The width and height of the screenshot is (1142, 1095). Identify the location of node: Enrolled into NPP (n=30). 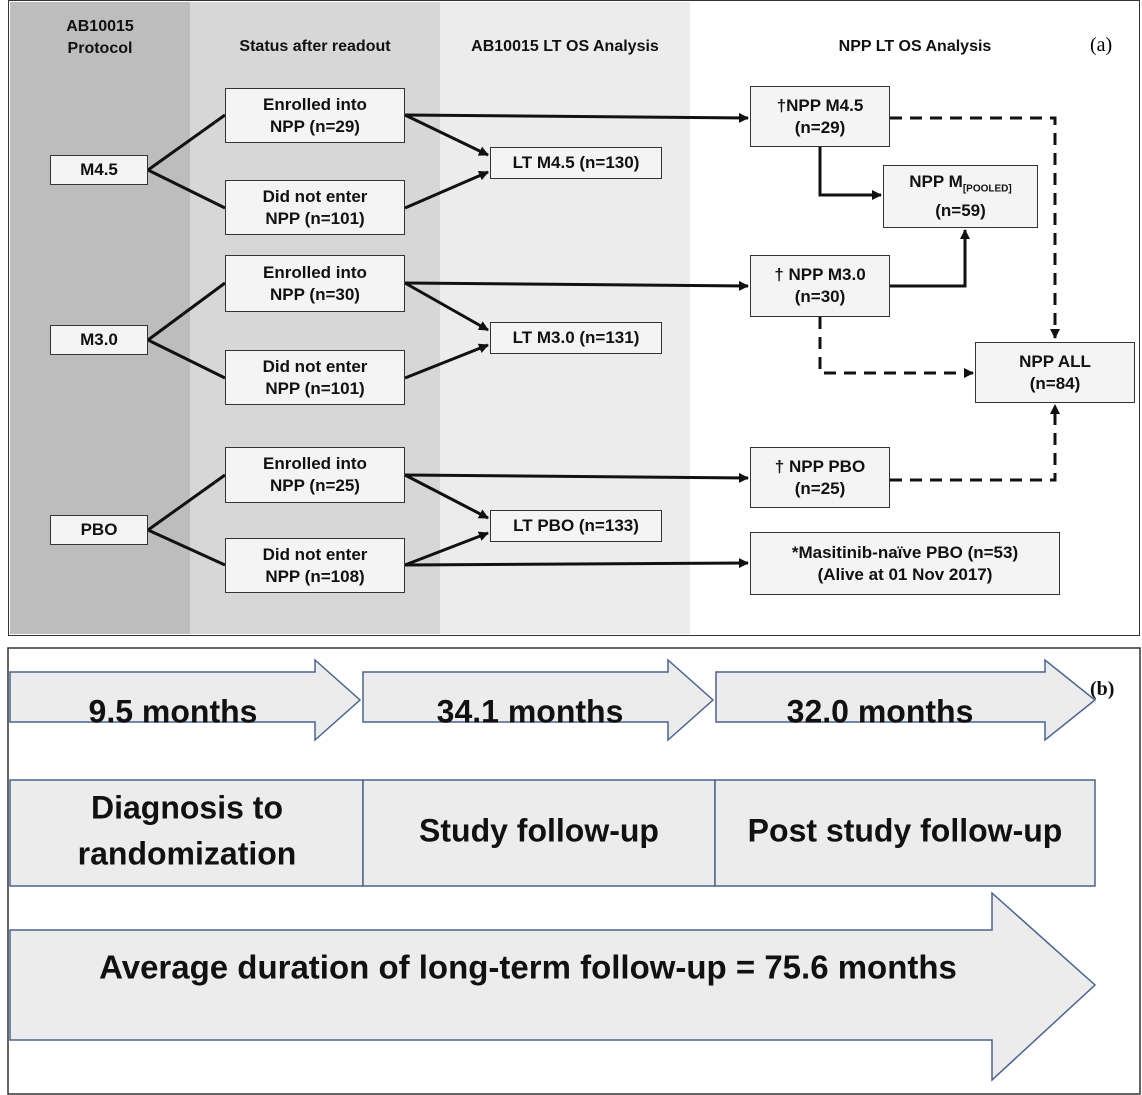
(315, 283).